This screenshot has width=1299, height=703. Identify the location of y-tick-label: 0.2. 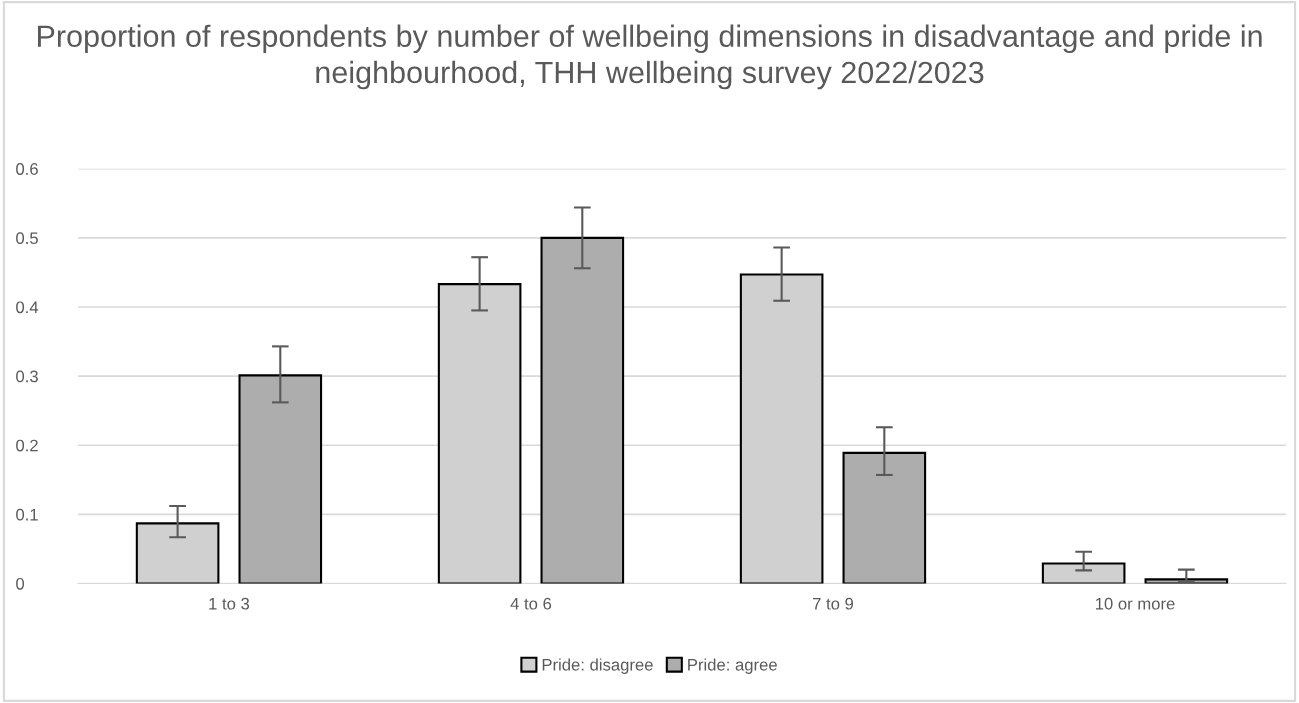
(27, 445).